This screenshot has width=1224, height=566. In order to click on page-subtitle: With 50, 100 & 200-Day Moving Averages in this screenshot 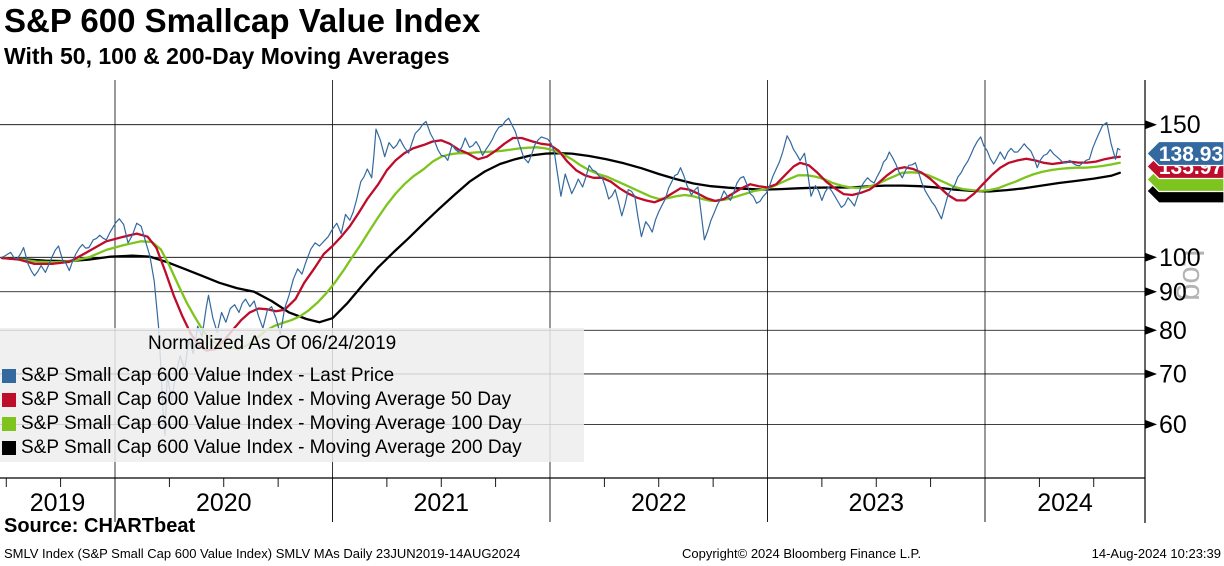, I will do `click(227, 56)`.